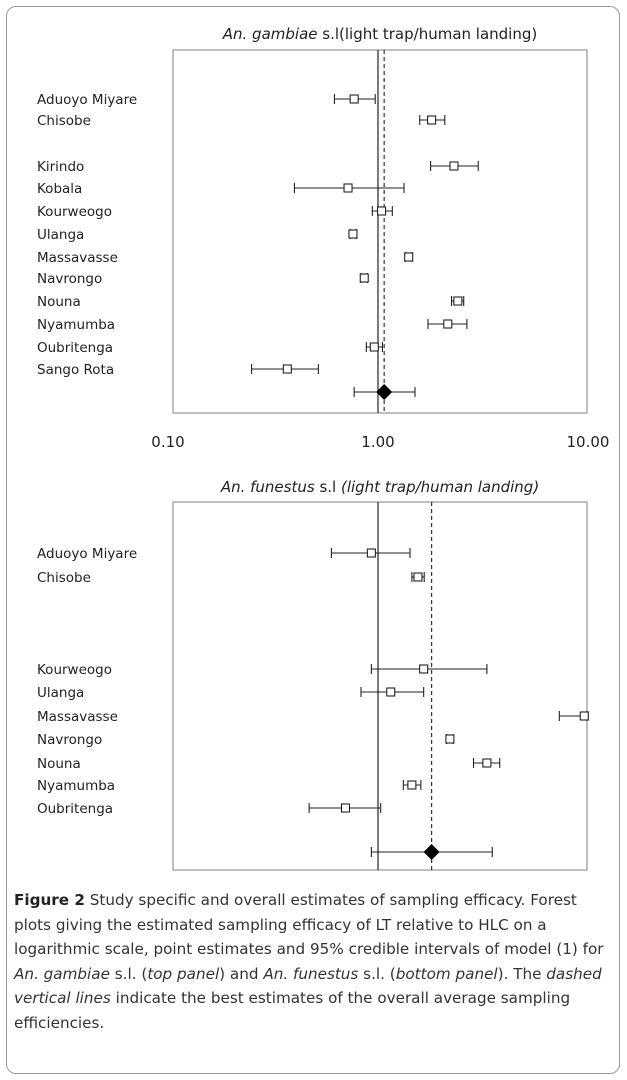 The width and height of the screenshot is (627, 1080). Describe the element at coordinates (183, 973) in the screenshot. I see `caption-top-panel: top panel` at that location.